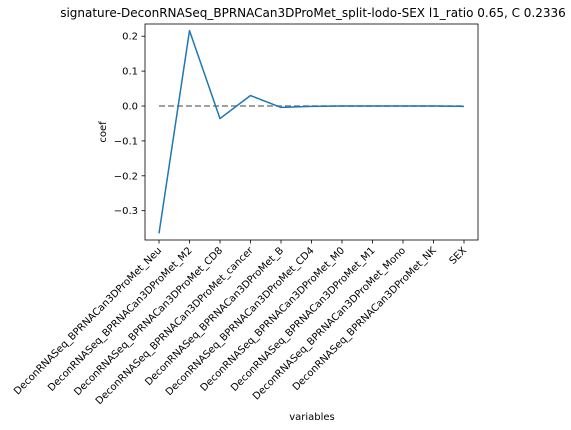  Describe the element at coordinates (459, 256) in the screenshot. I see `x-tick-label: SEX` at that location.